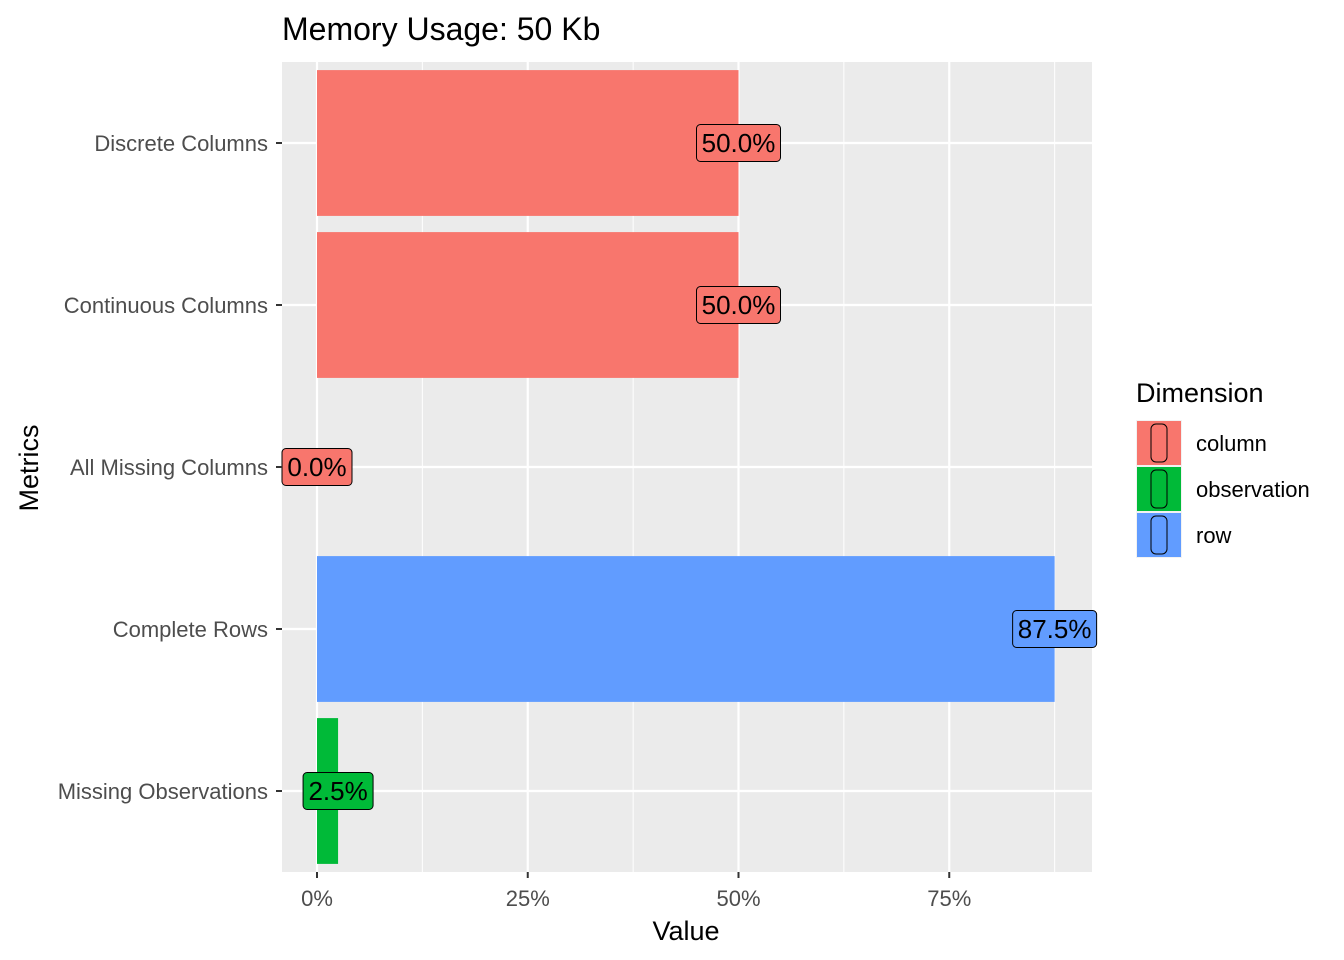 This screenshot has width=1344, height=960. I want to click on legend-label: row, so click(1214, 535).